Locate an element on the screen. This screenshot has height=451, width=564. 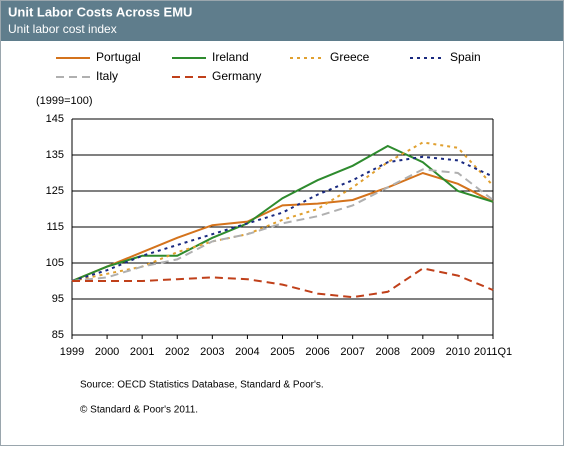
y-tick-label: 135 is located at coordinates (55, 155).